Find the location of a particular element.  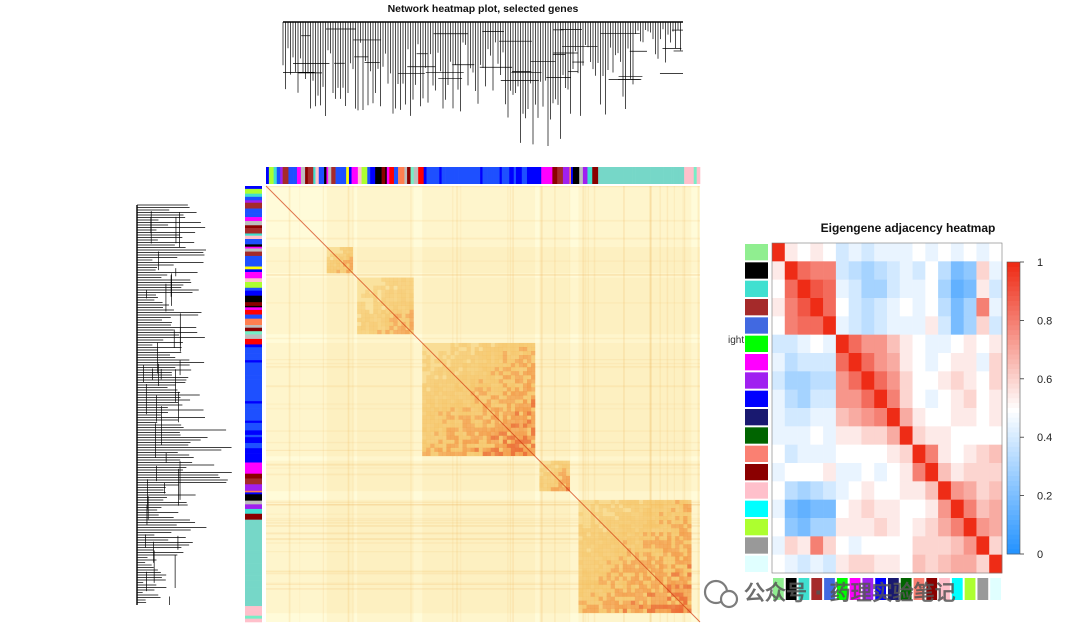

block-row-band is located at coordinates (483, 476).